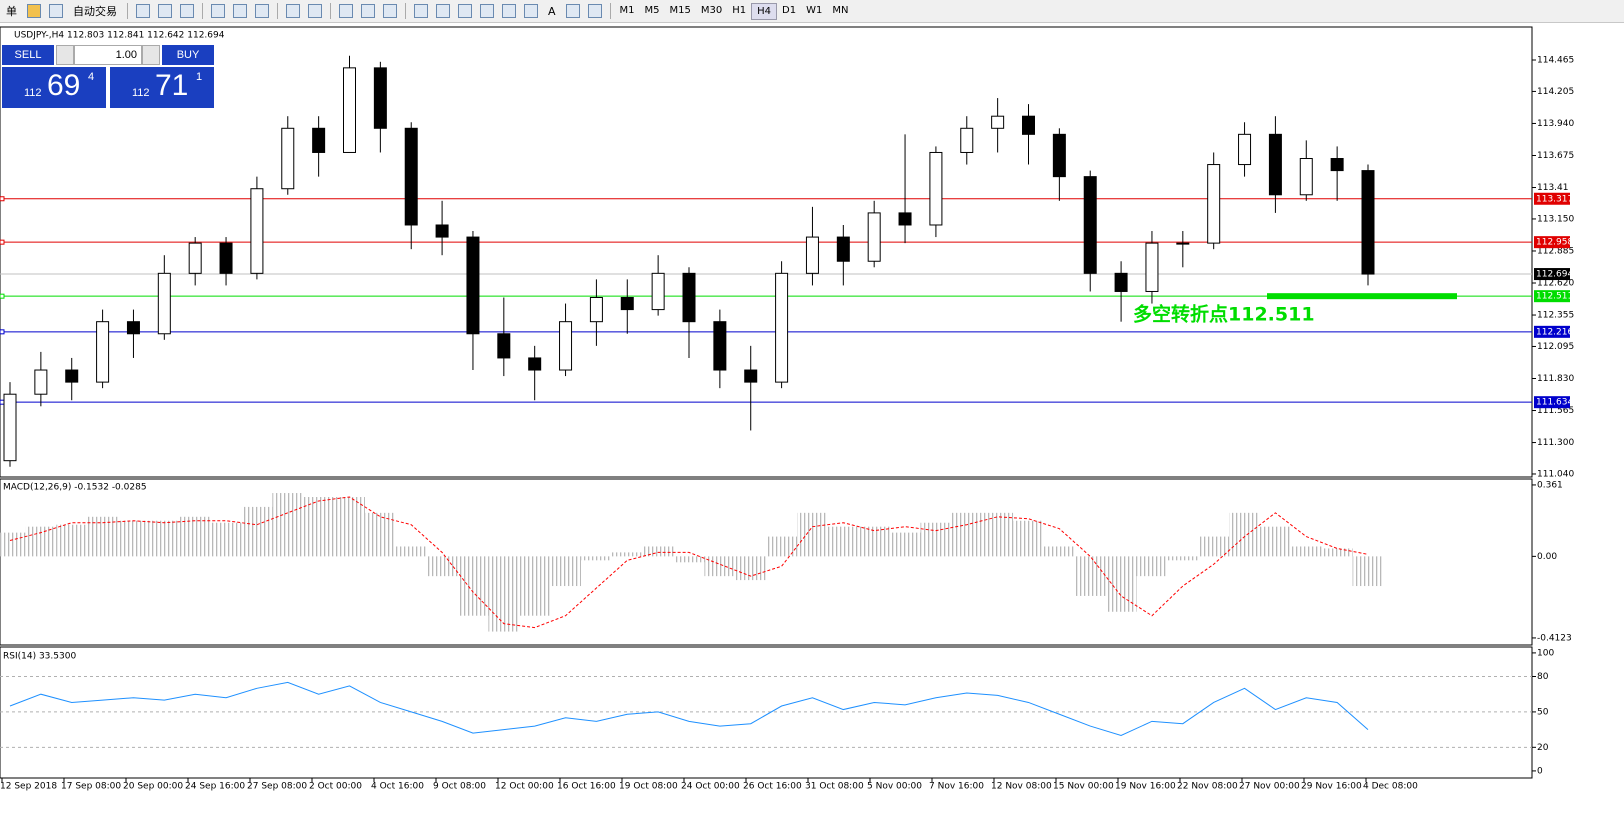 This screenshot has width=1624, height=822. Describe the element at coordinates (739, 10) in the screenshot. I see `period-button: H1` at that location.